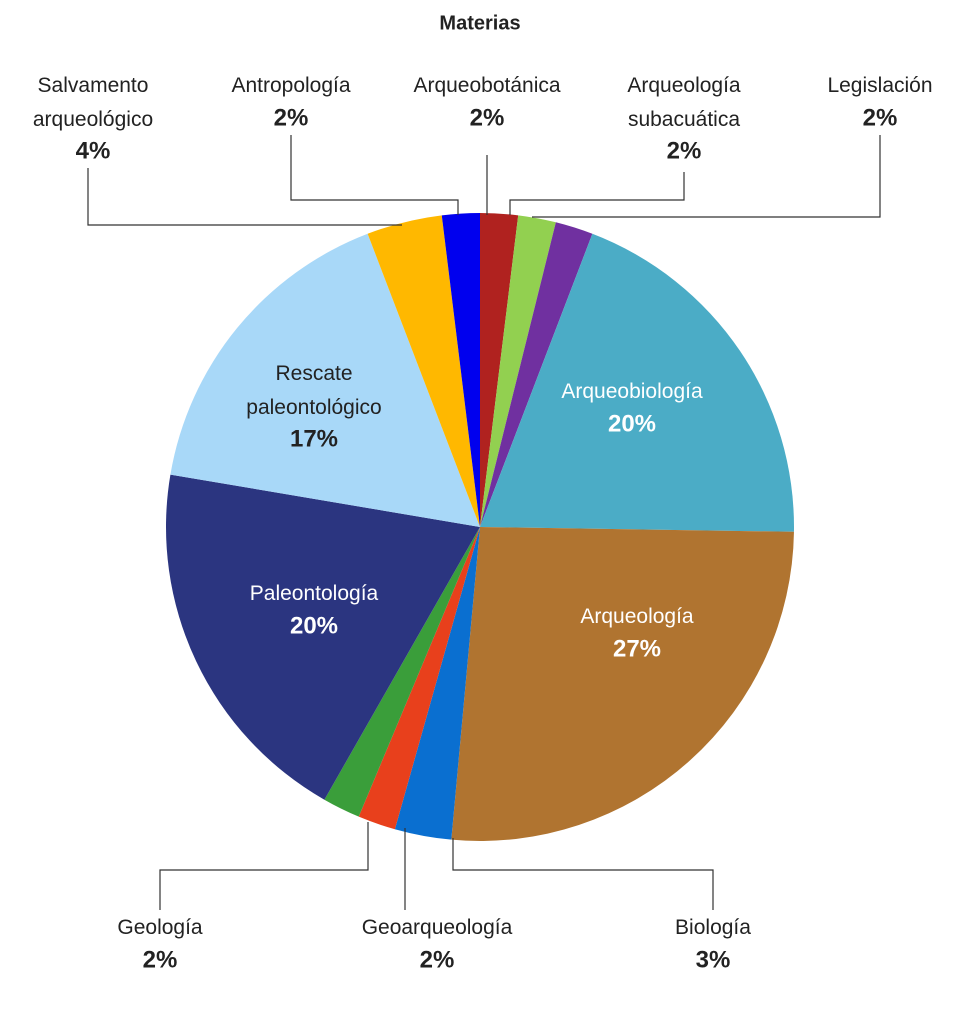 The height and width of the screenshot is (1012, 955). I want to click on label-line: arqueológico, so click(93, 119).